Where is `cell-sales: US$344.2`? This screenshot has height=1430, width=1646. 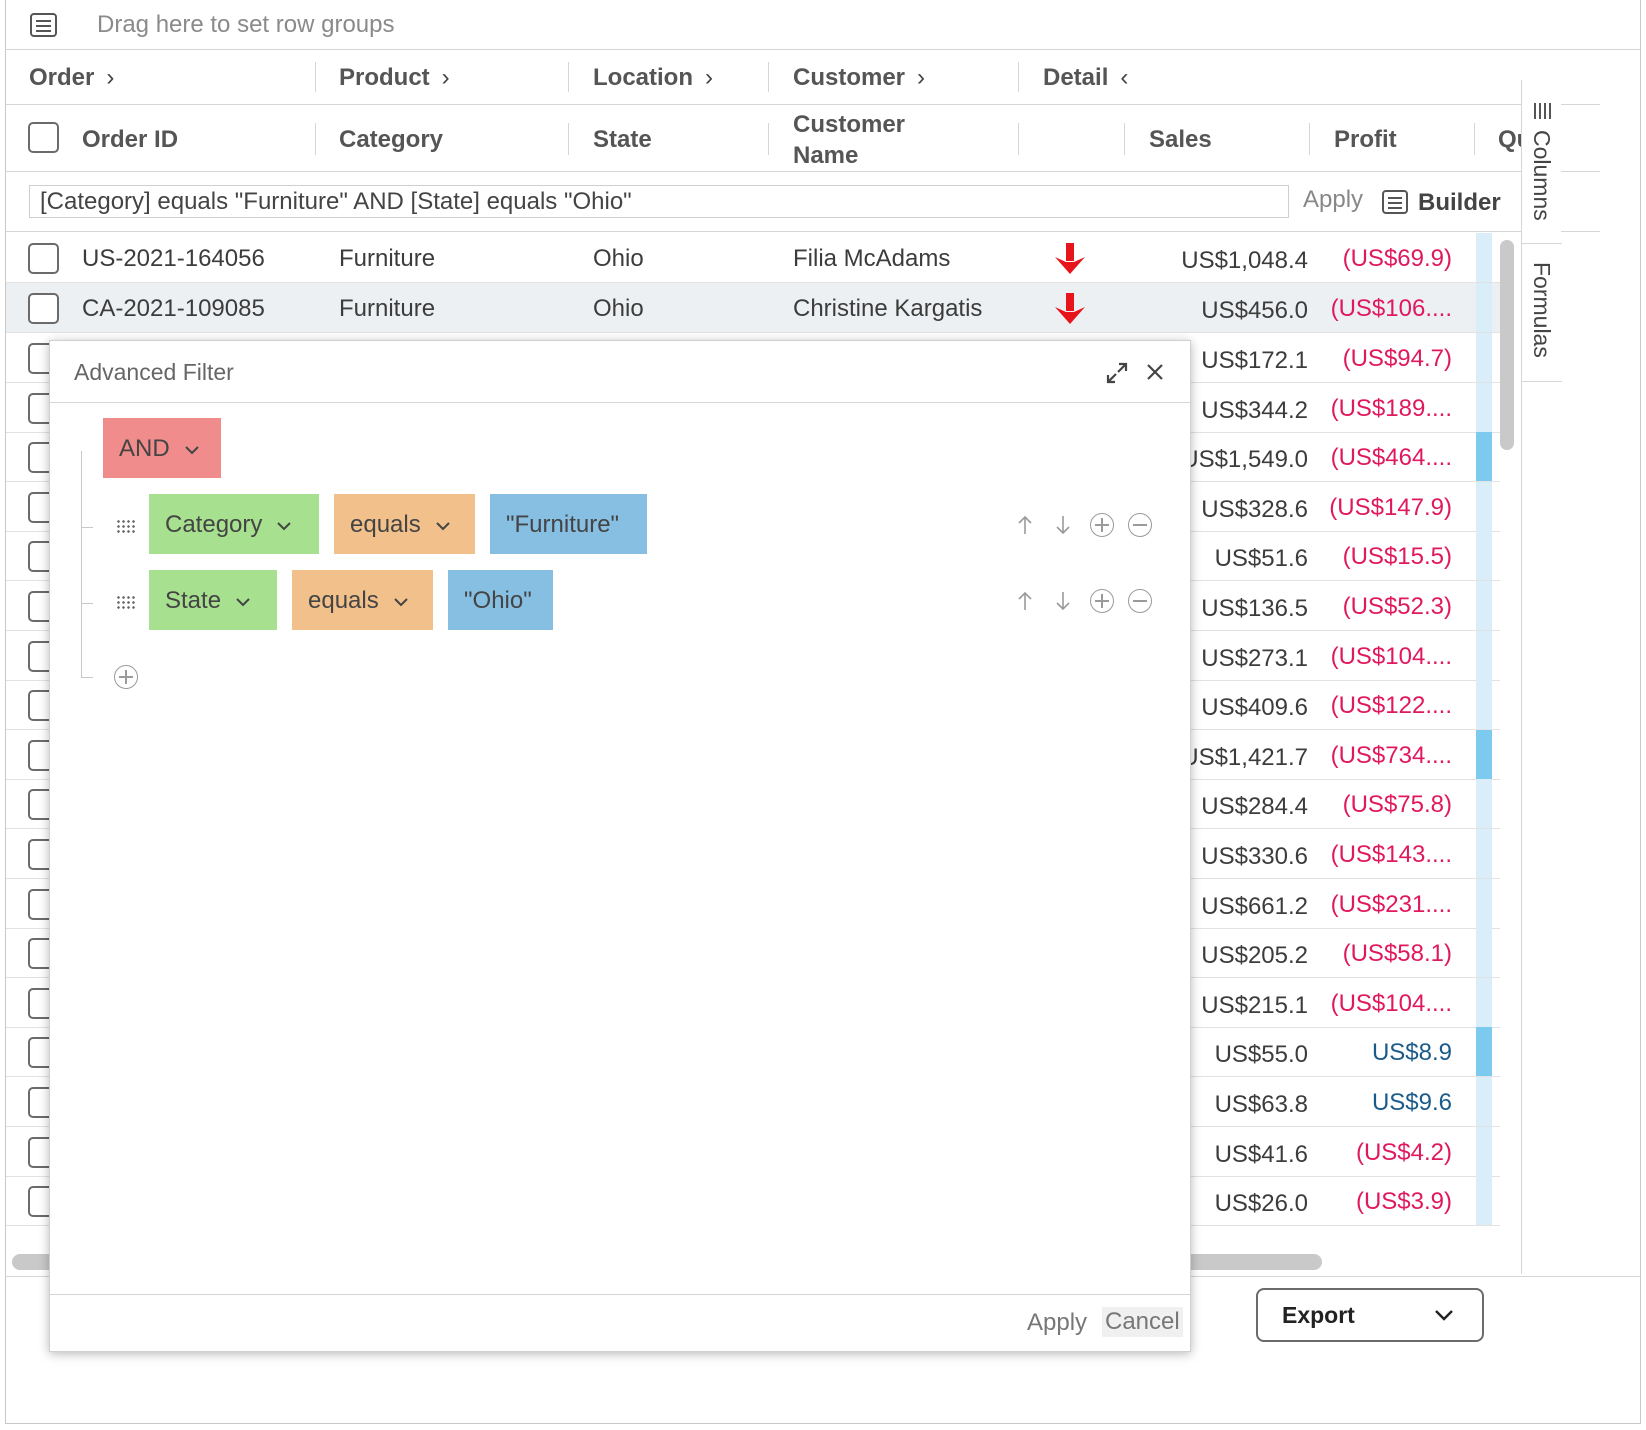 cell-sales: US$344.2 is located at coordinates (1254, 410).